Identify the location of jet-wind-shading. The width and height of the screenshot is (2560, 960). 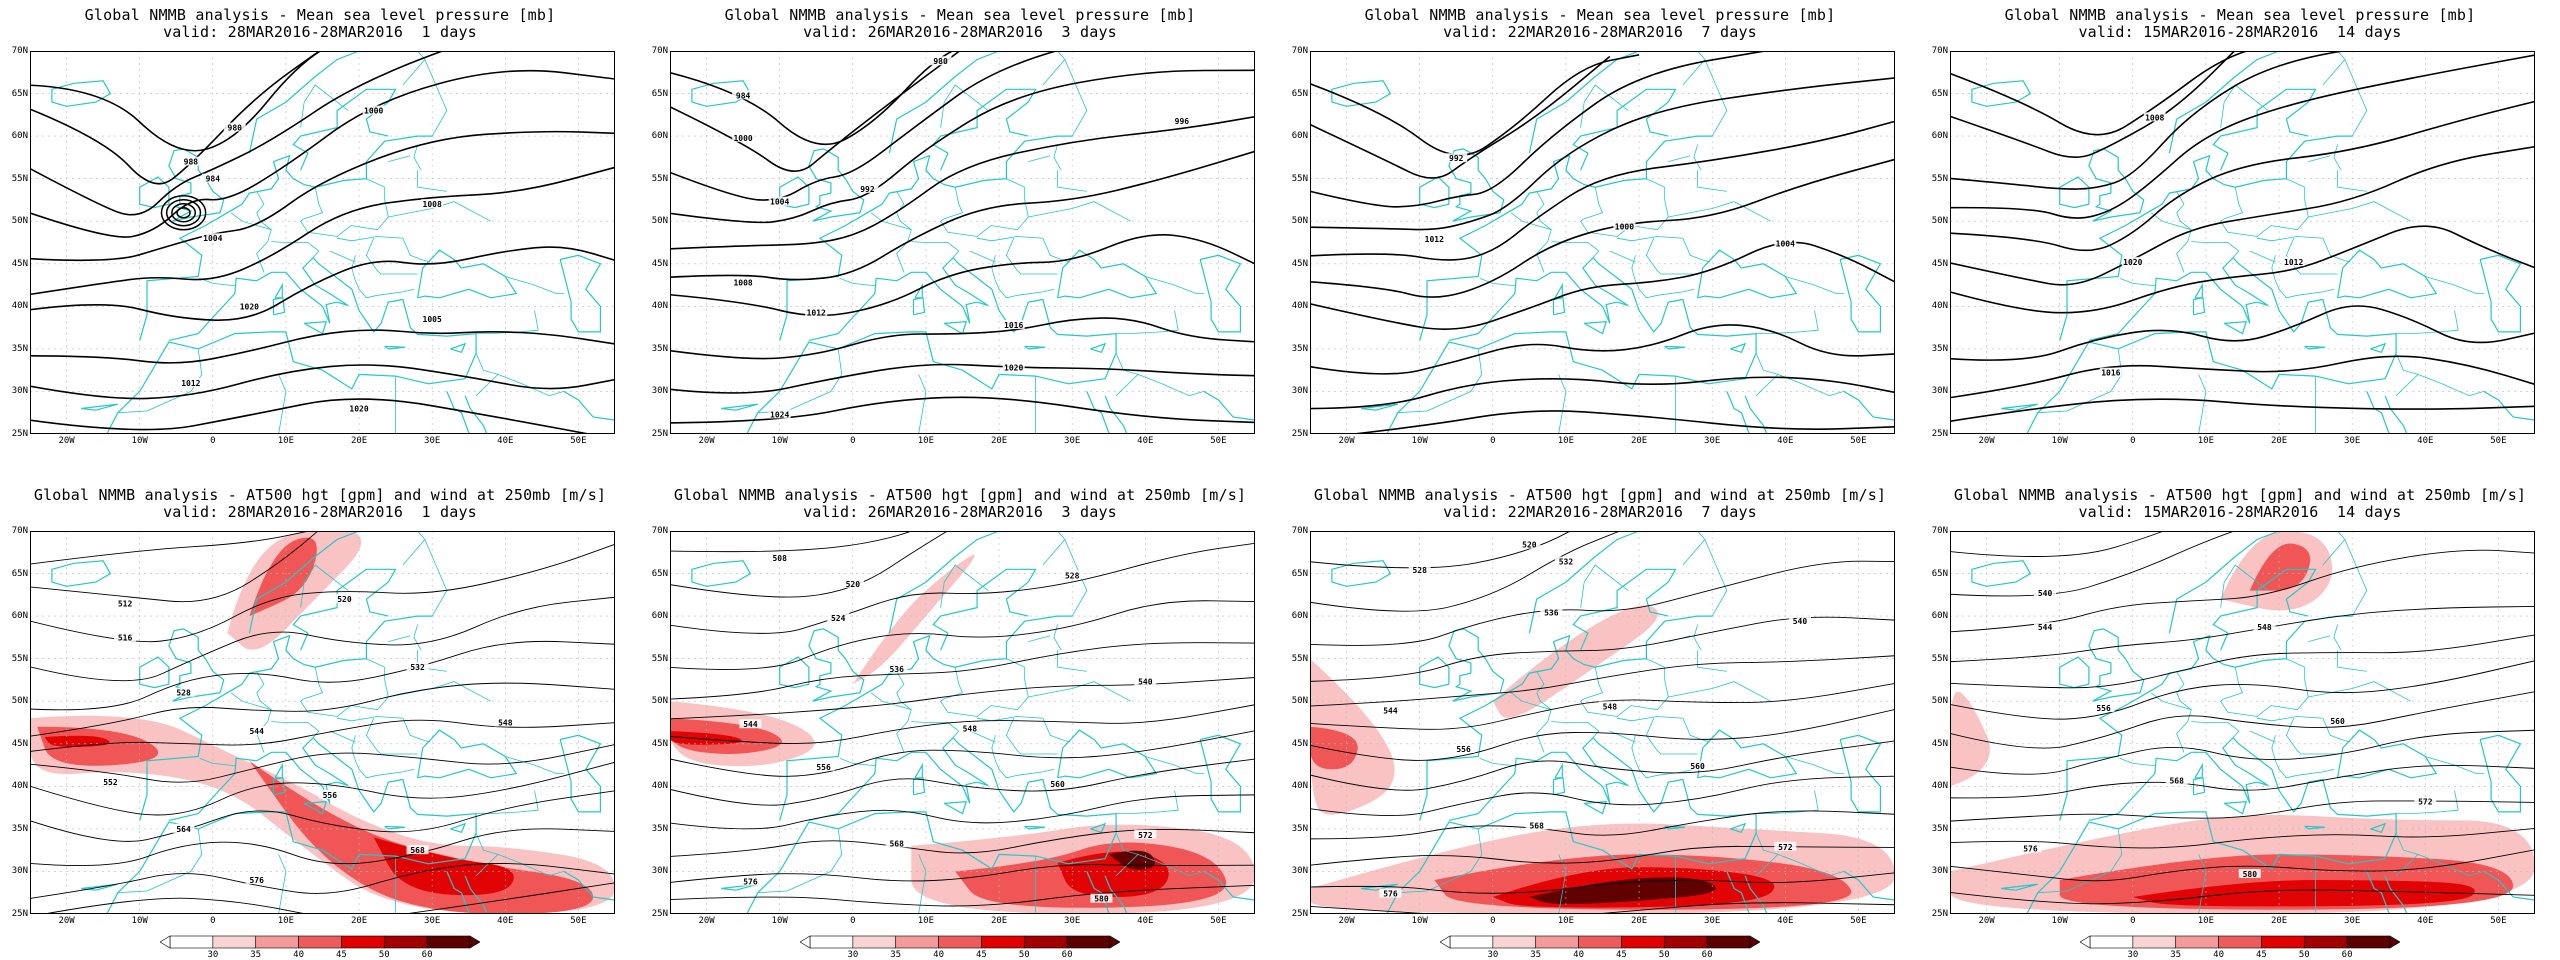
(77, 741).